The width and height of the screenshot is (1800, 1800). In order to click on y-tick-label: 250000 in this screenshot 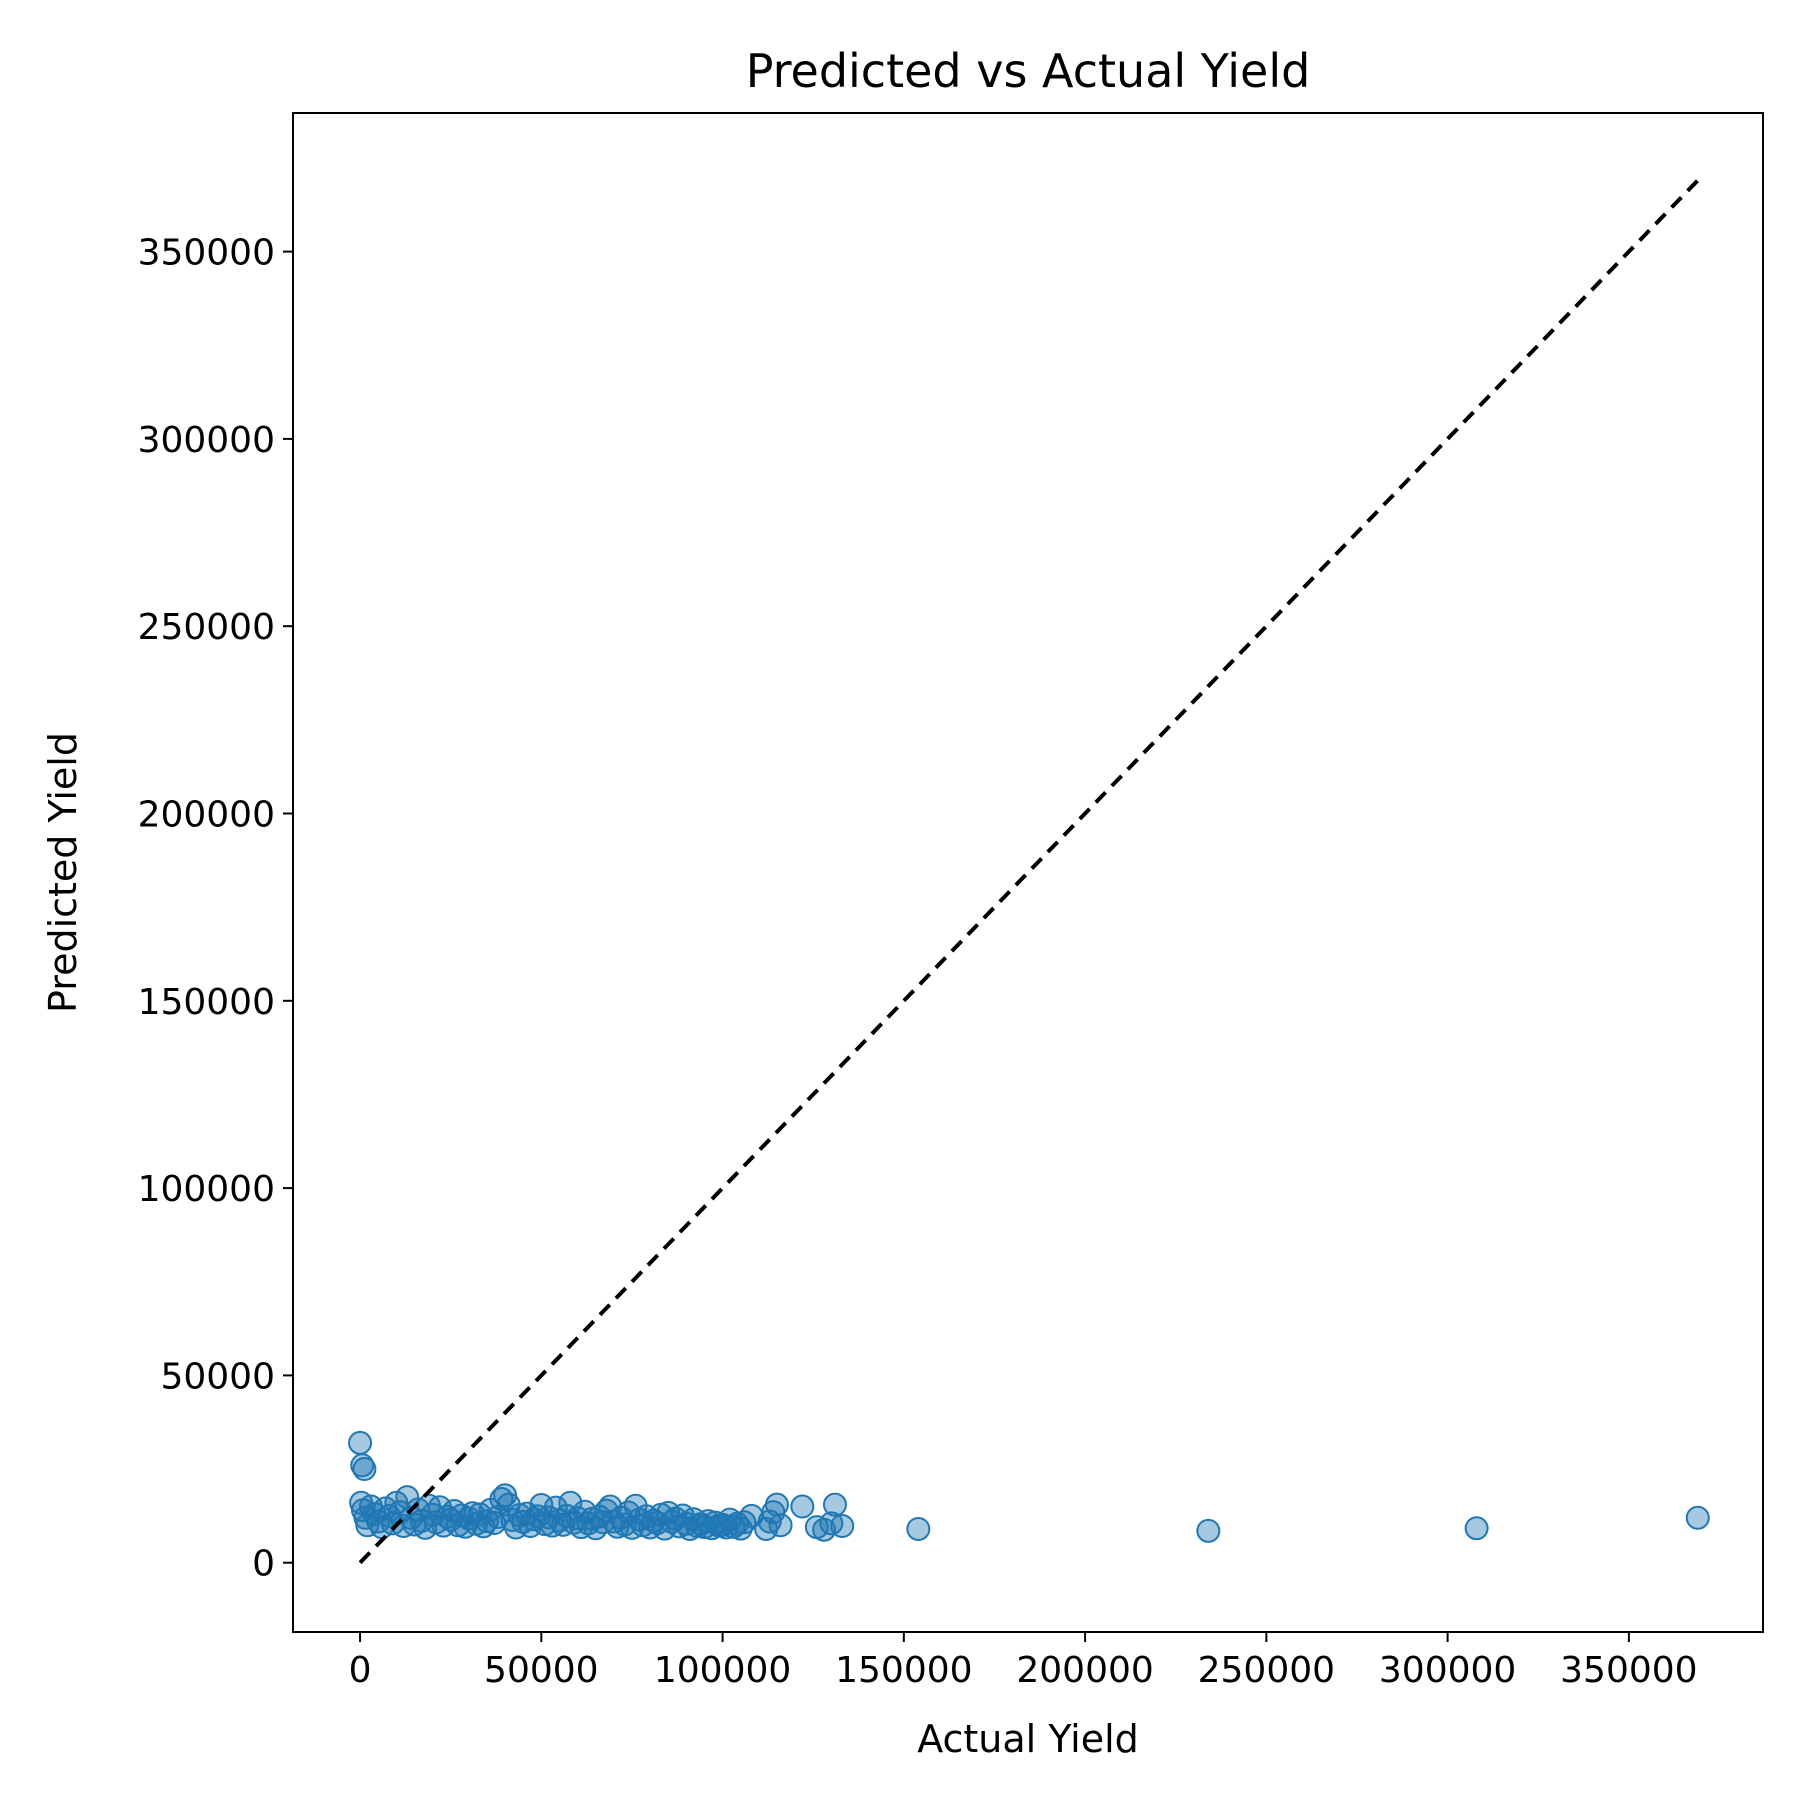, I will do `click(206, 627)`.